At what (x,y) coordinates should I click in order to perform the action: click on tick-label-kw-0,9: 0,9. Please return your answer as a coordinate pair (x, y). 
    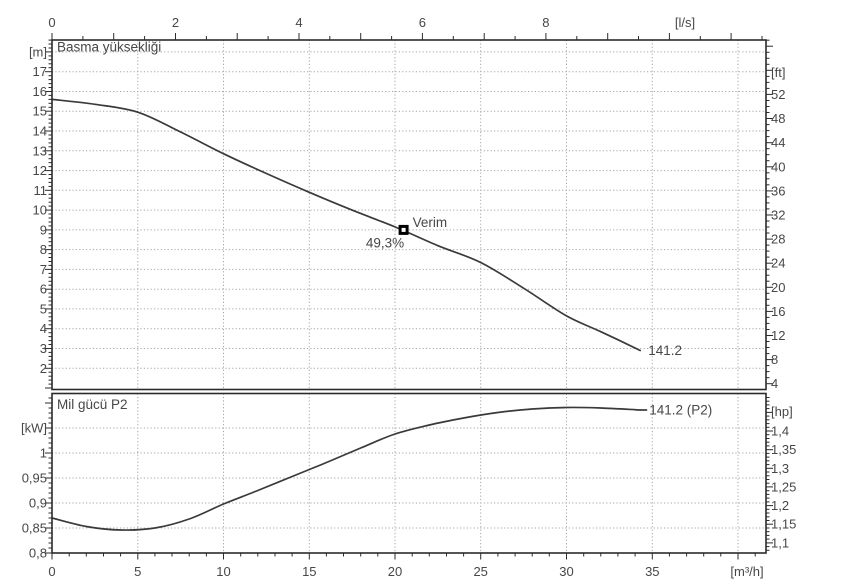
    Looking at the image, I should click on (38, 503).